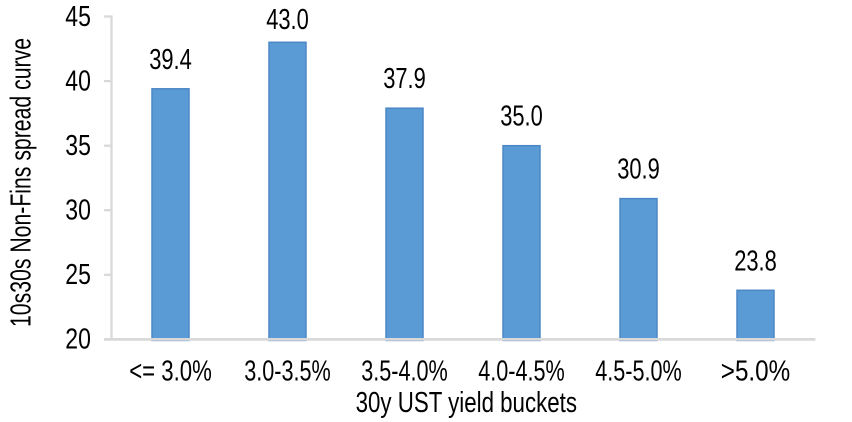 This screenshot has width=852, height=422. What do you see at coordinates (755, 261) in the screenshot?
I see `svg-text: 23.8` at bounding box center [755, 261].